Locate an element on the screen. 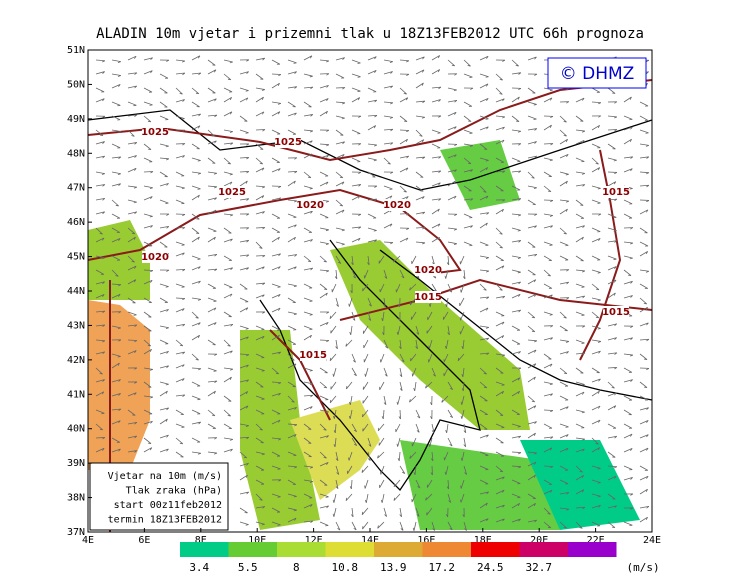  info-line: termin 18Z13FEB2012 is located at coordinates (165, 520).